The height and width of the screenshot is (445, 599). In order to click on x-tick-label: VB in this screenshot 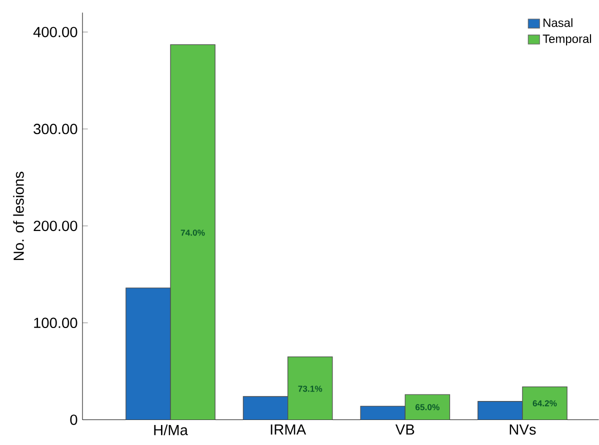, I will do `click(404, 429)`.